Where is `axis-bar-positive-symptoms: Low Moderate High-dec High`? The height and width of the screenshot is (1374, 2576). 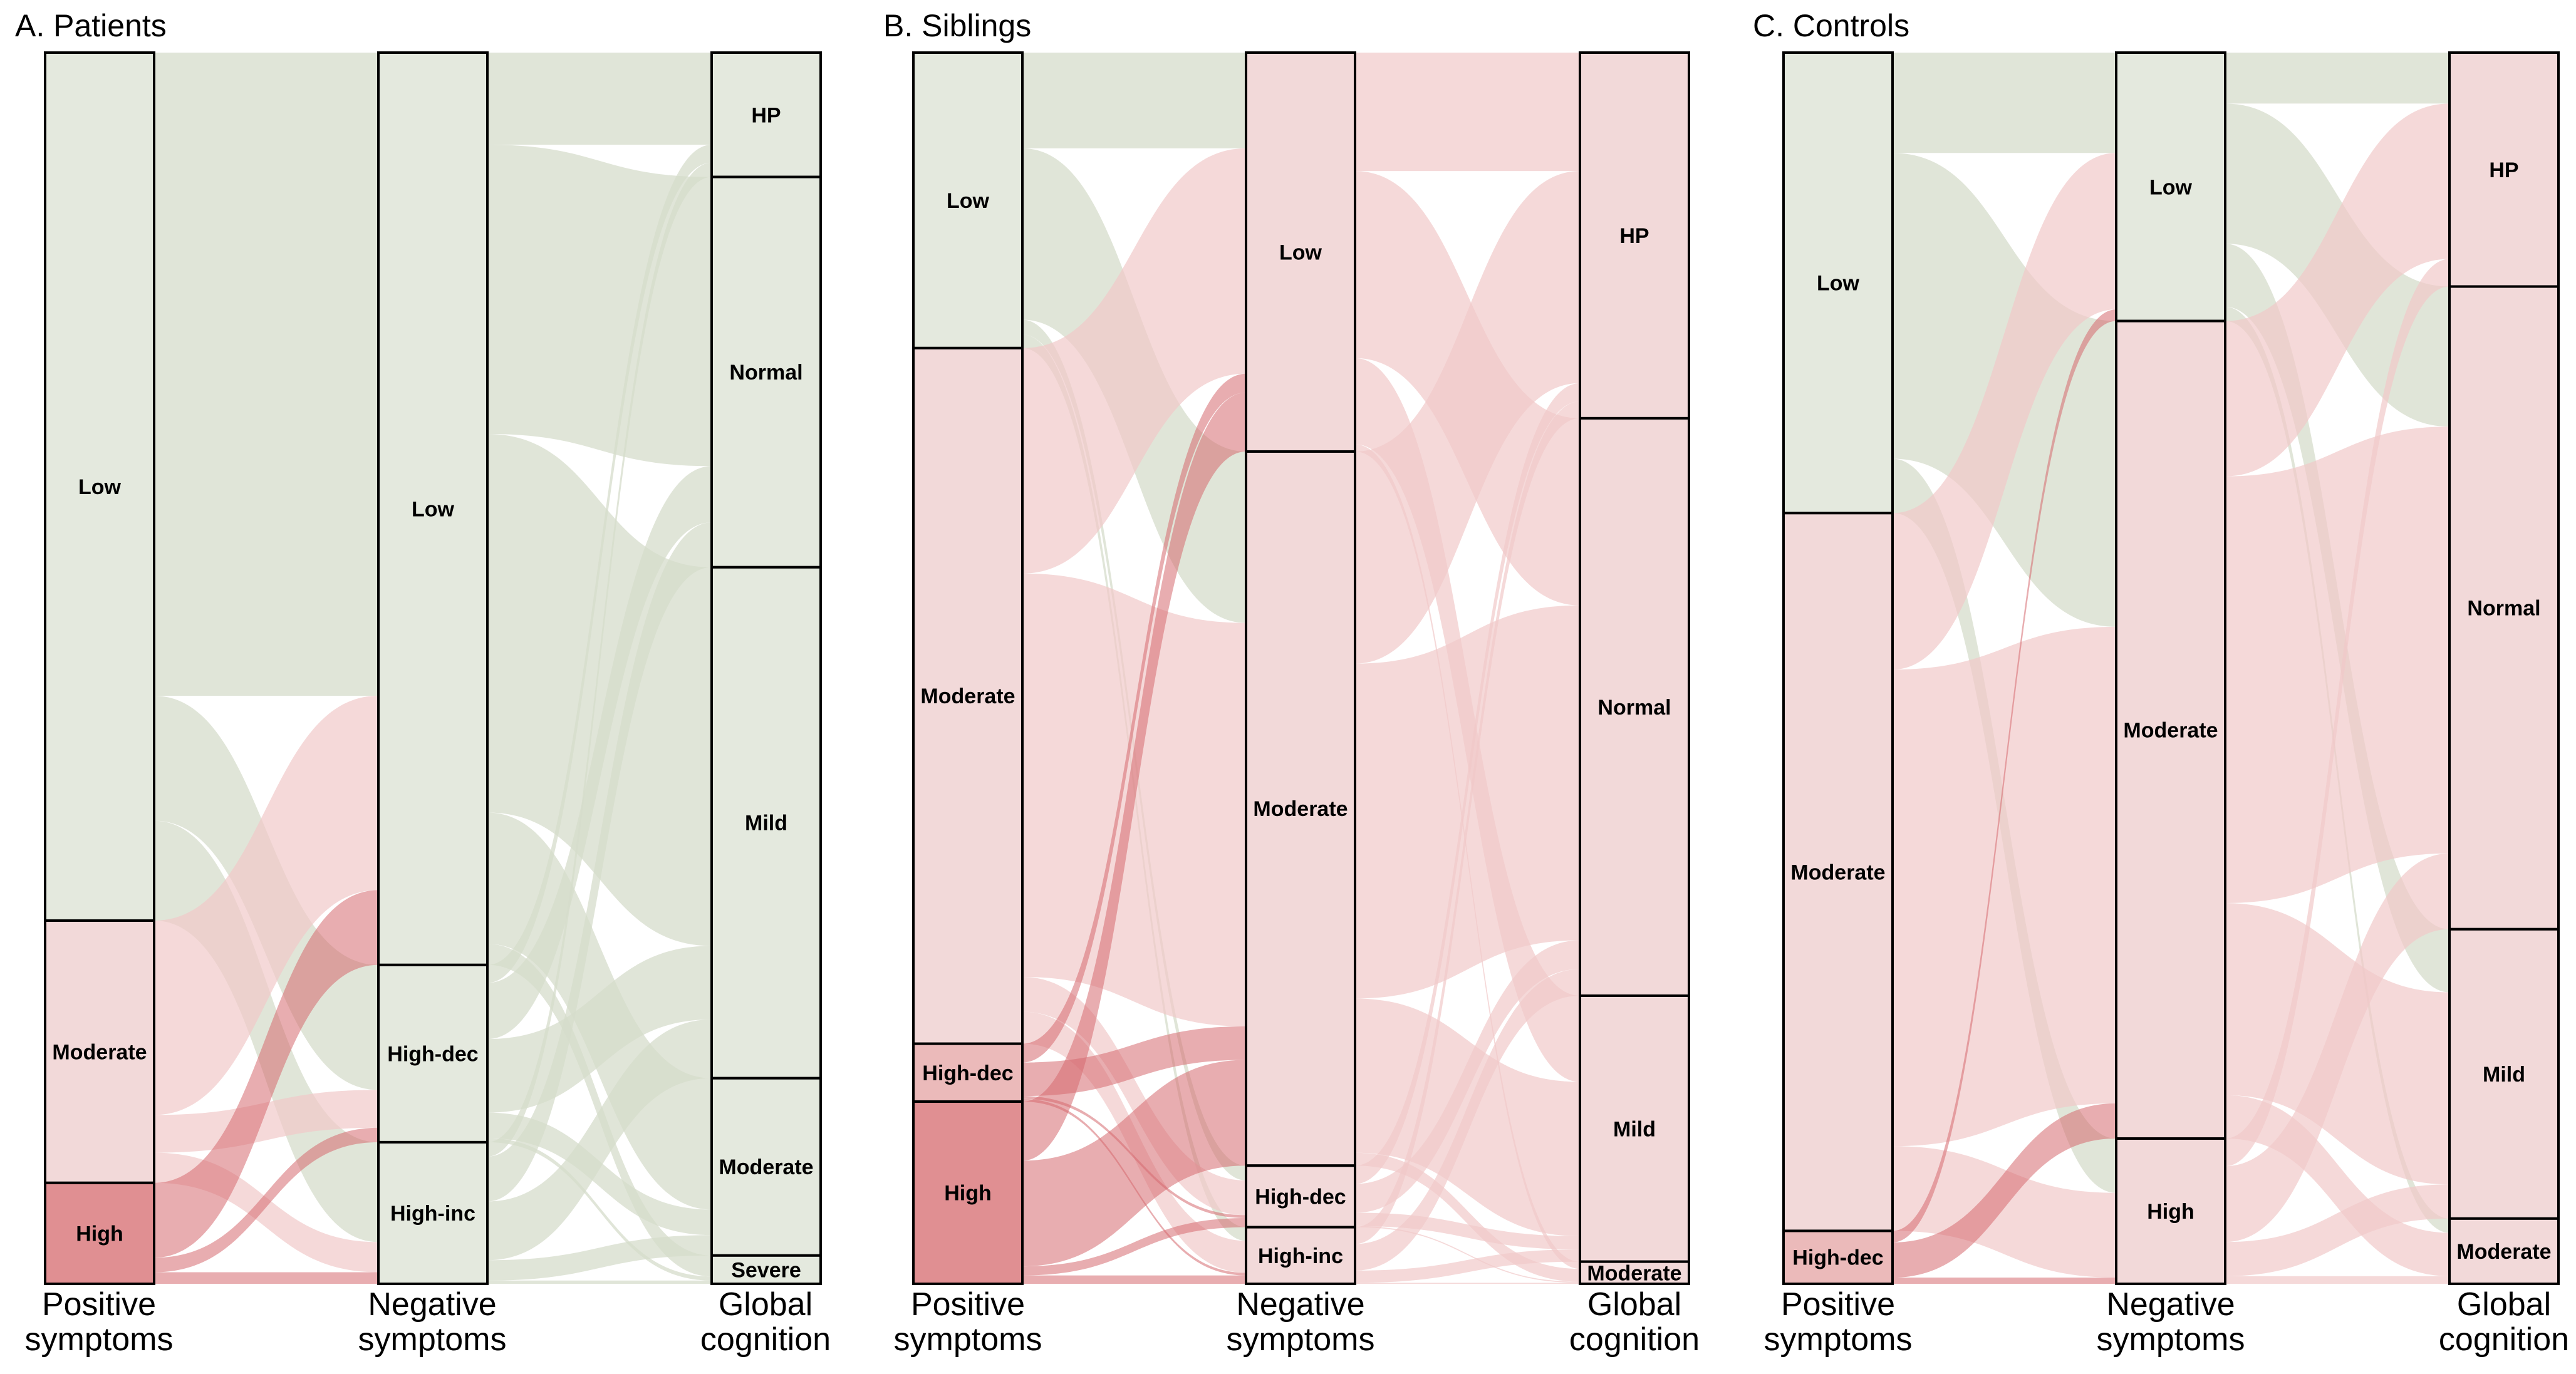
axis-bar-positive-symptoms: Low Moderate High-dec High is located at coordinates (968, 668).